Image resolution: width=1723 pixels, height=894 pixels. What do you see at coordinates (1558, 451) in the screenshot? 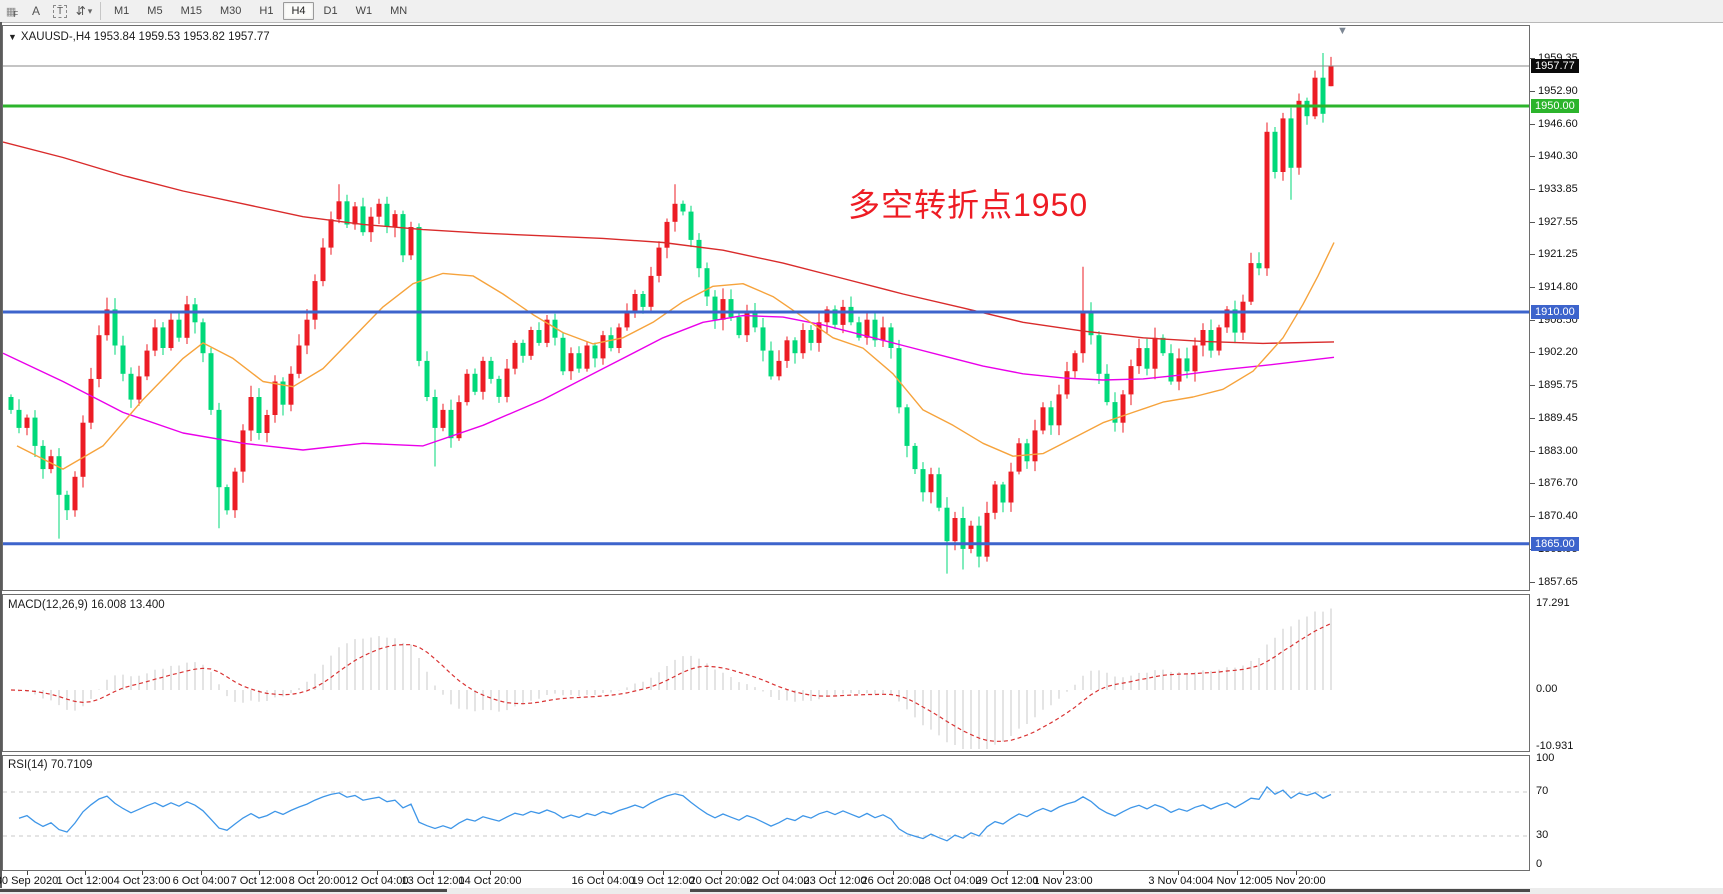
I see `price-tick-label: 1883.00` at bounding box center [1558, 451].